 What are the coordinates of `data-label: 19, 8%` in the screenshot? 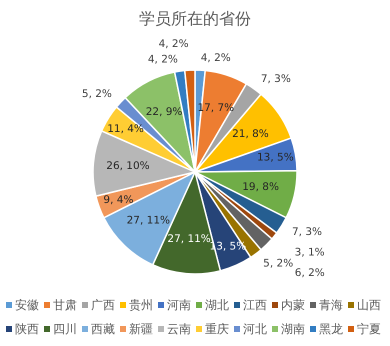 It's located at (260, 187).